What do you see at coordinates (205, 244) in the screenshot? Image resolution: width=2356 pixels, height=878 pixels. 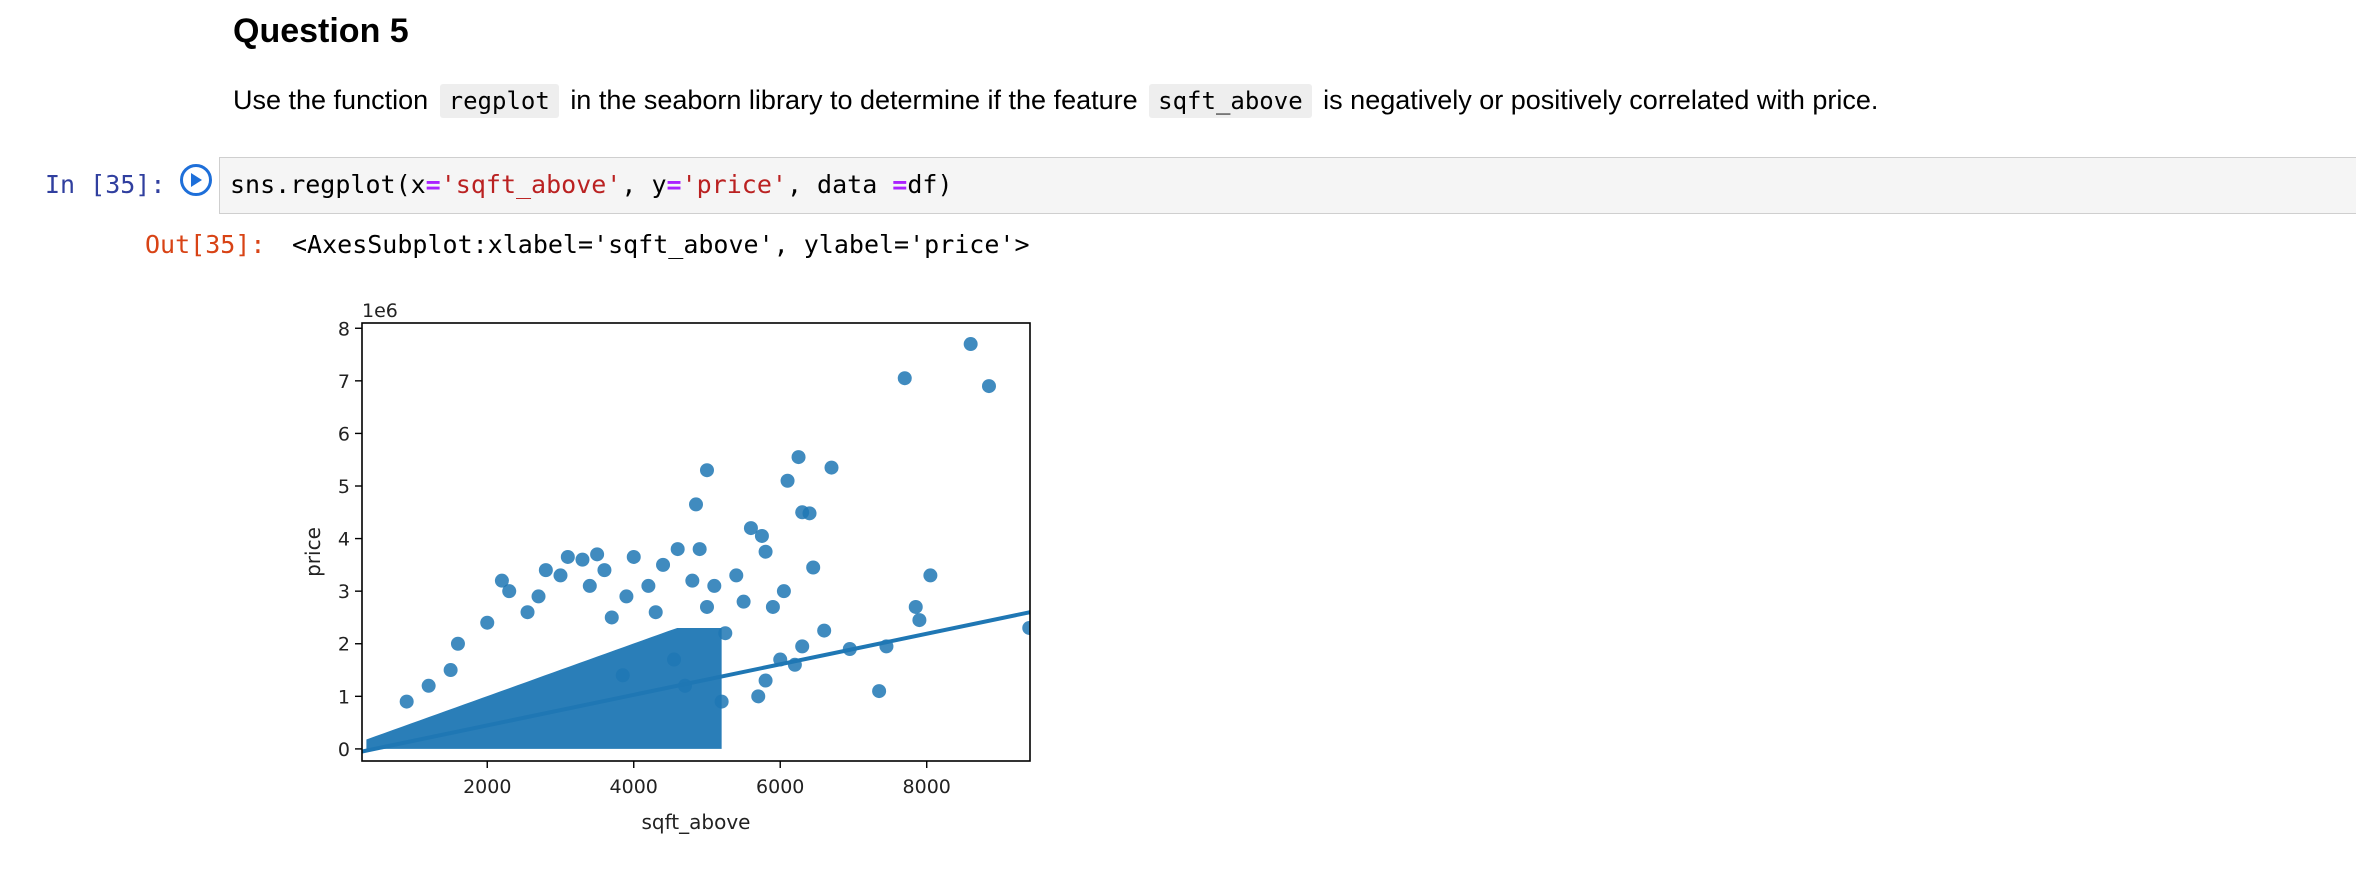 I see `output-prompt: Out[35]:` at bounding box center [205, 244].